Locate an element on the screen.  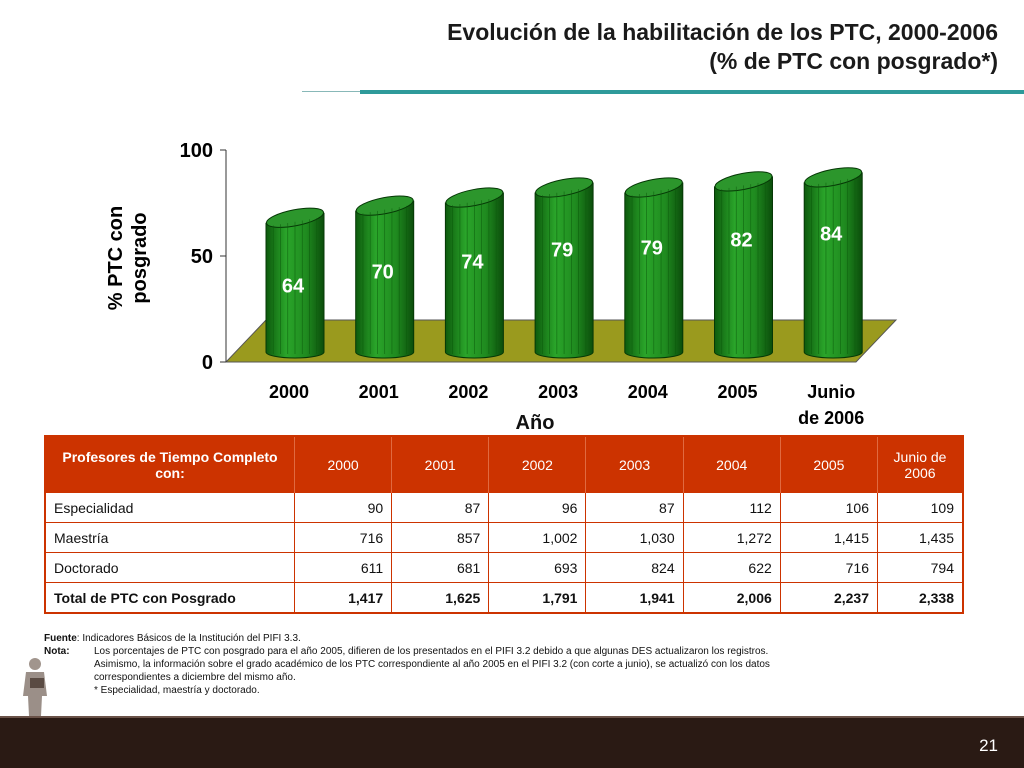
table-cell: 2,237 is located at coordinates (829, 598).